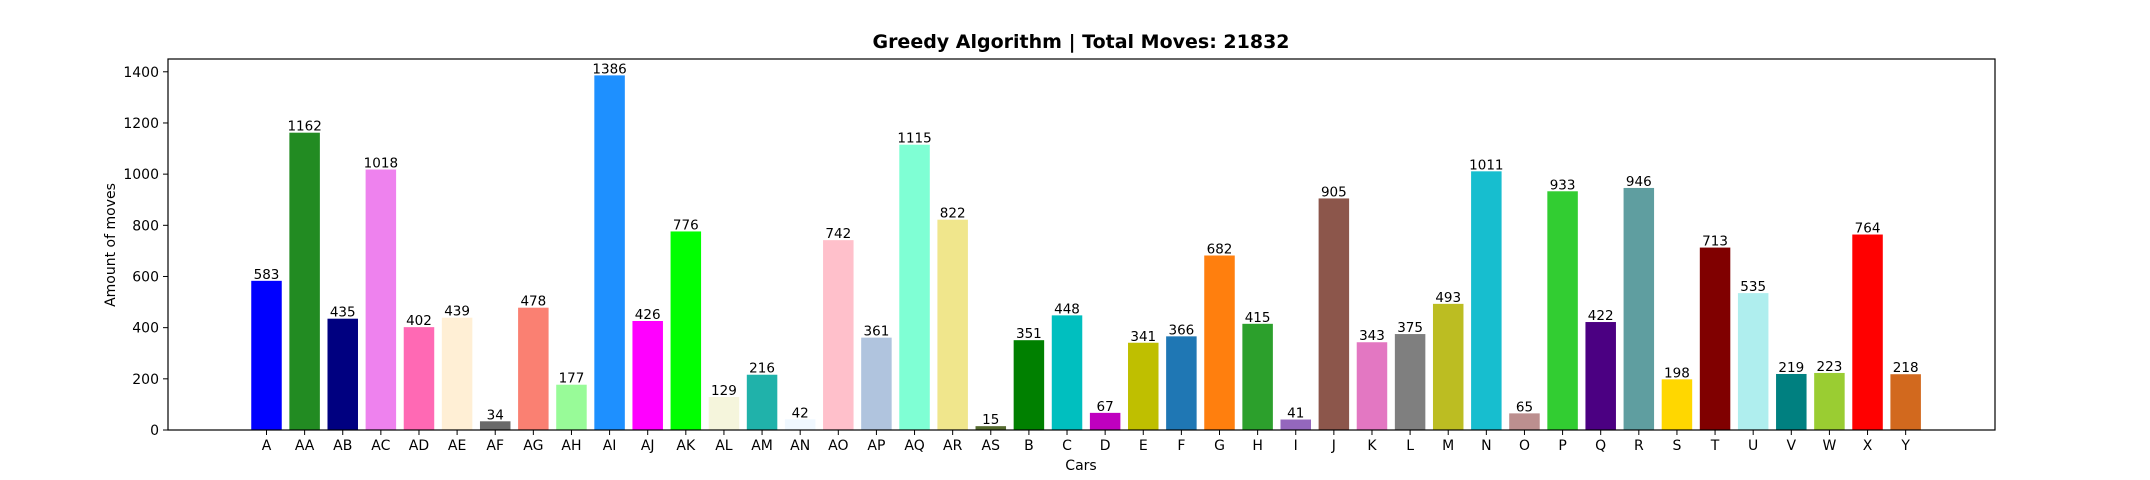  I want to click on x-tick-label: AO, so click(838, 446).